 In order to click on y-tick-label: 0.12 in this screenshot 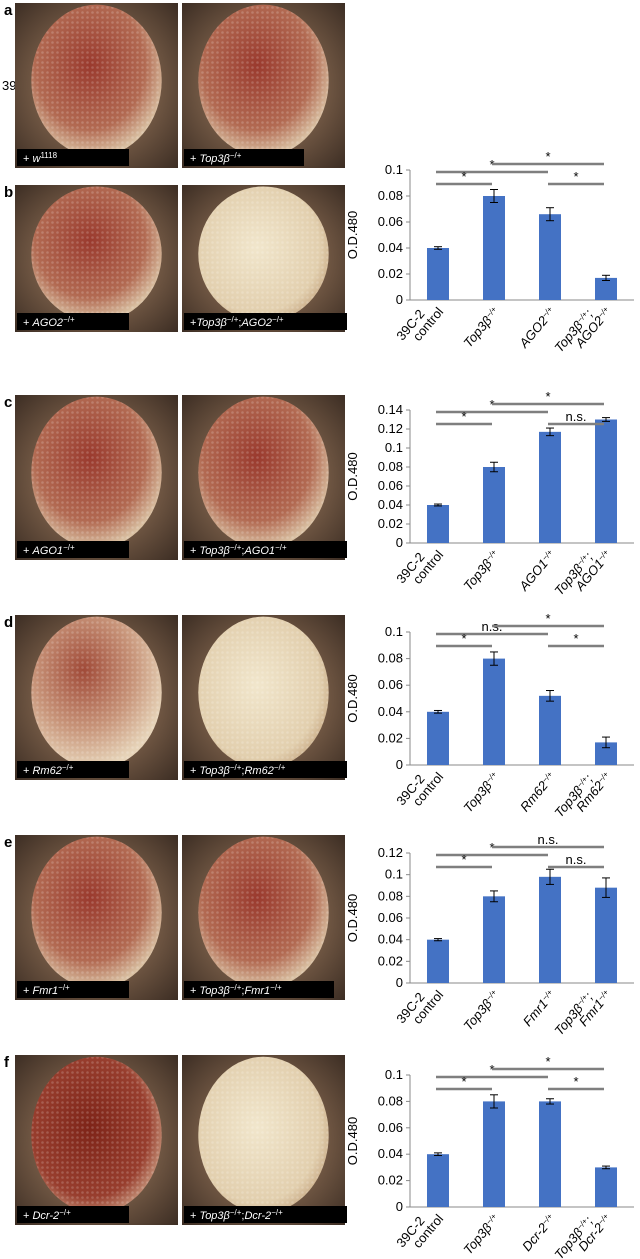, I will do `click(390, 428)`.